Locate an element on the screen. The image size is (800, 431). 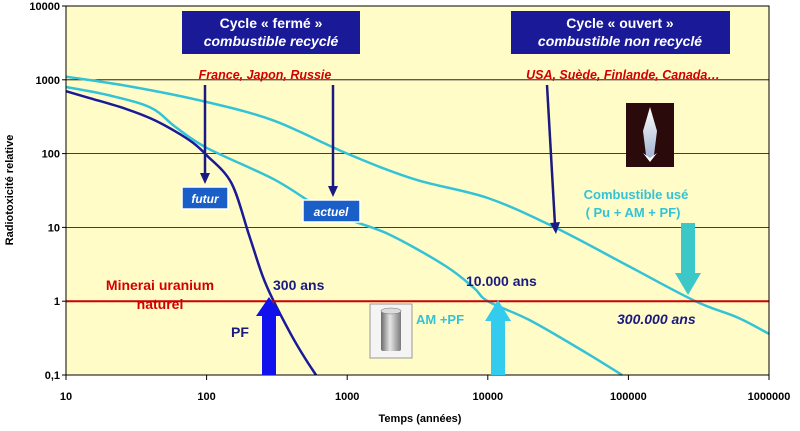
actuel-label: actuel is located at coordinates (331, 212).